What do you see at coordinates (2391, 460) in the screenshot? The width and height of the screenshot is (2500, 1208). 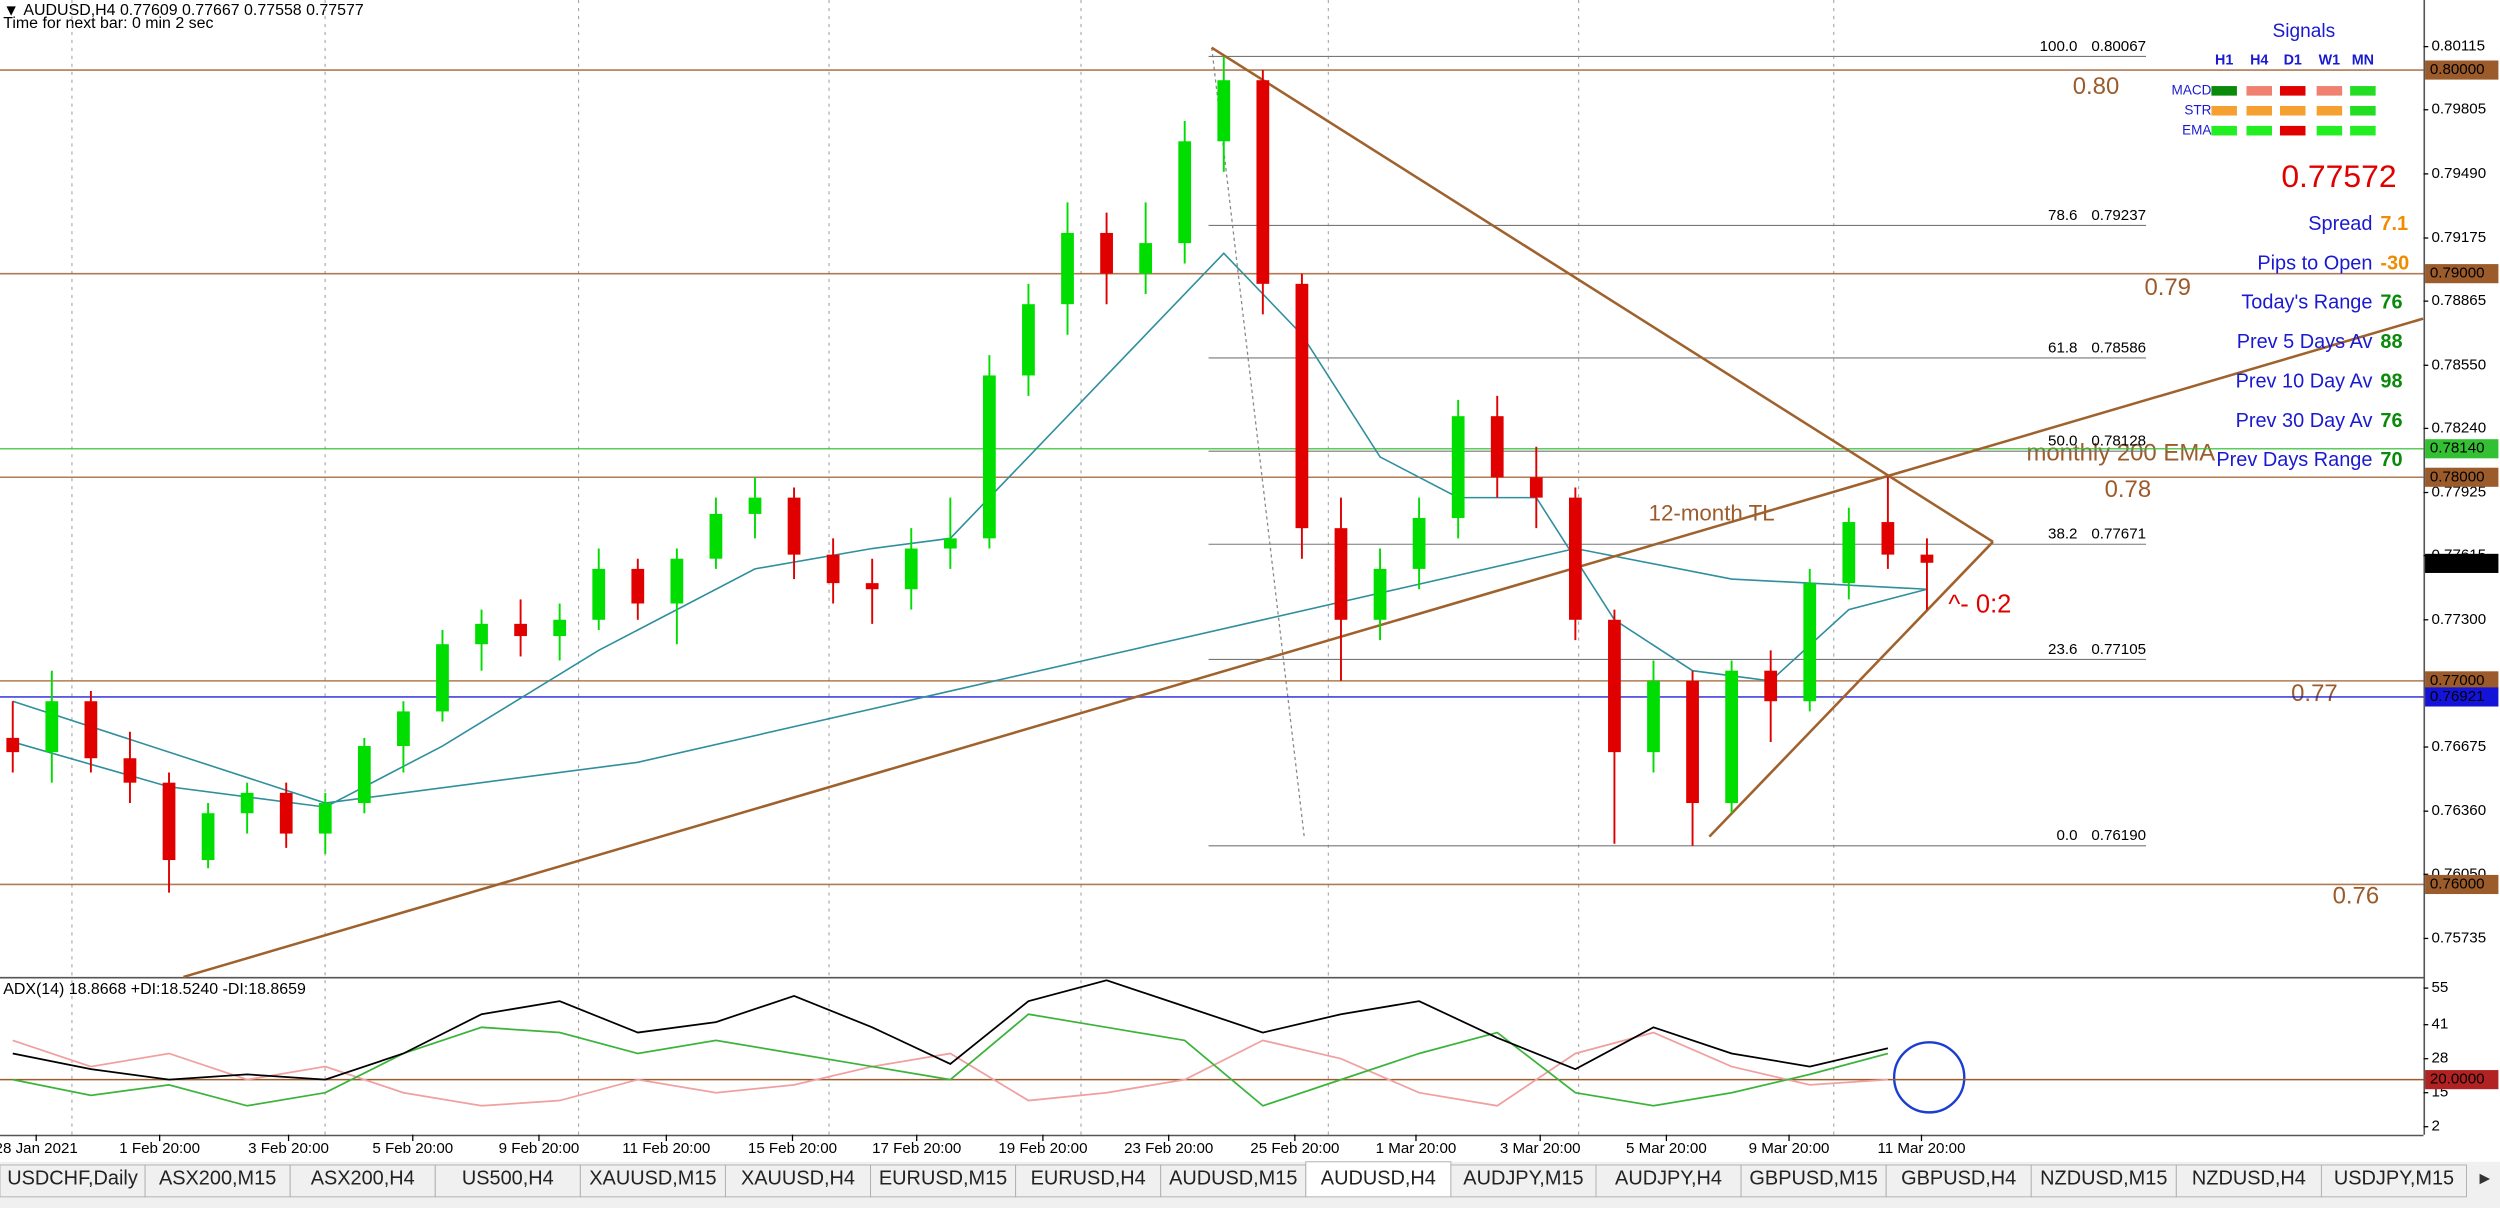 I see `info-value: 70` at bounding box center [2391, 460].